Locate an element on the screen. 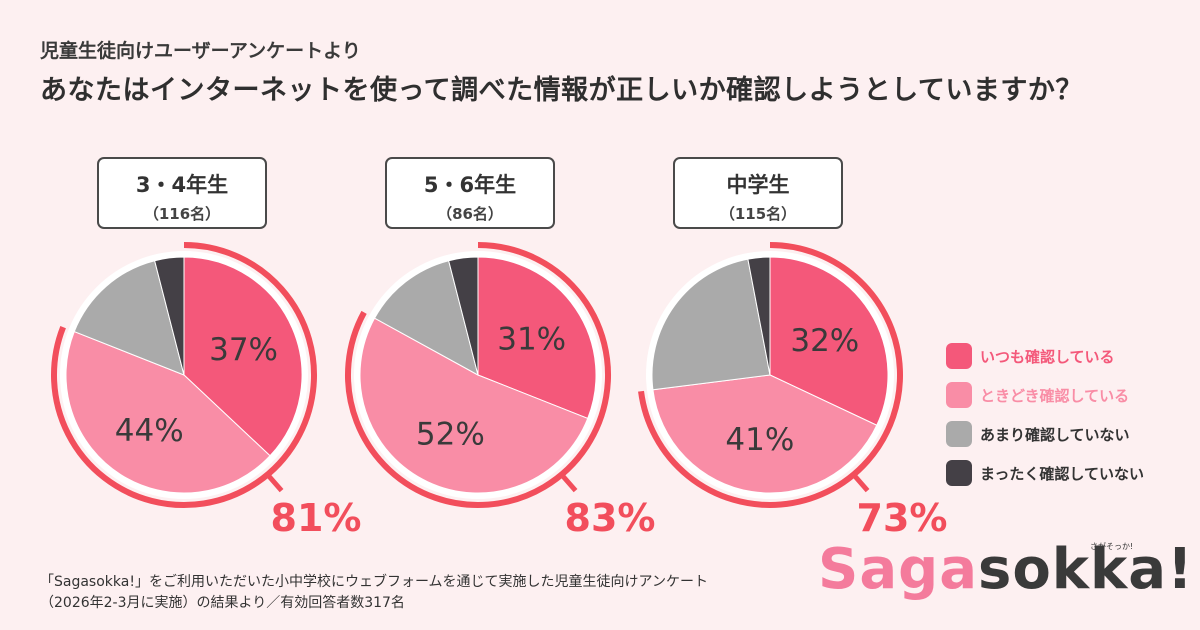 This screenshot has width=1200, height=630. group-label-grade-5-6: 5・6年生 （86名） is located at coordinates (470, 193).